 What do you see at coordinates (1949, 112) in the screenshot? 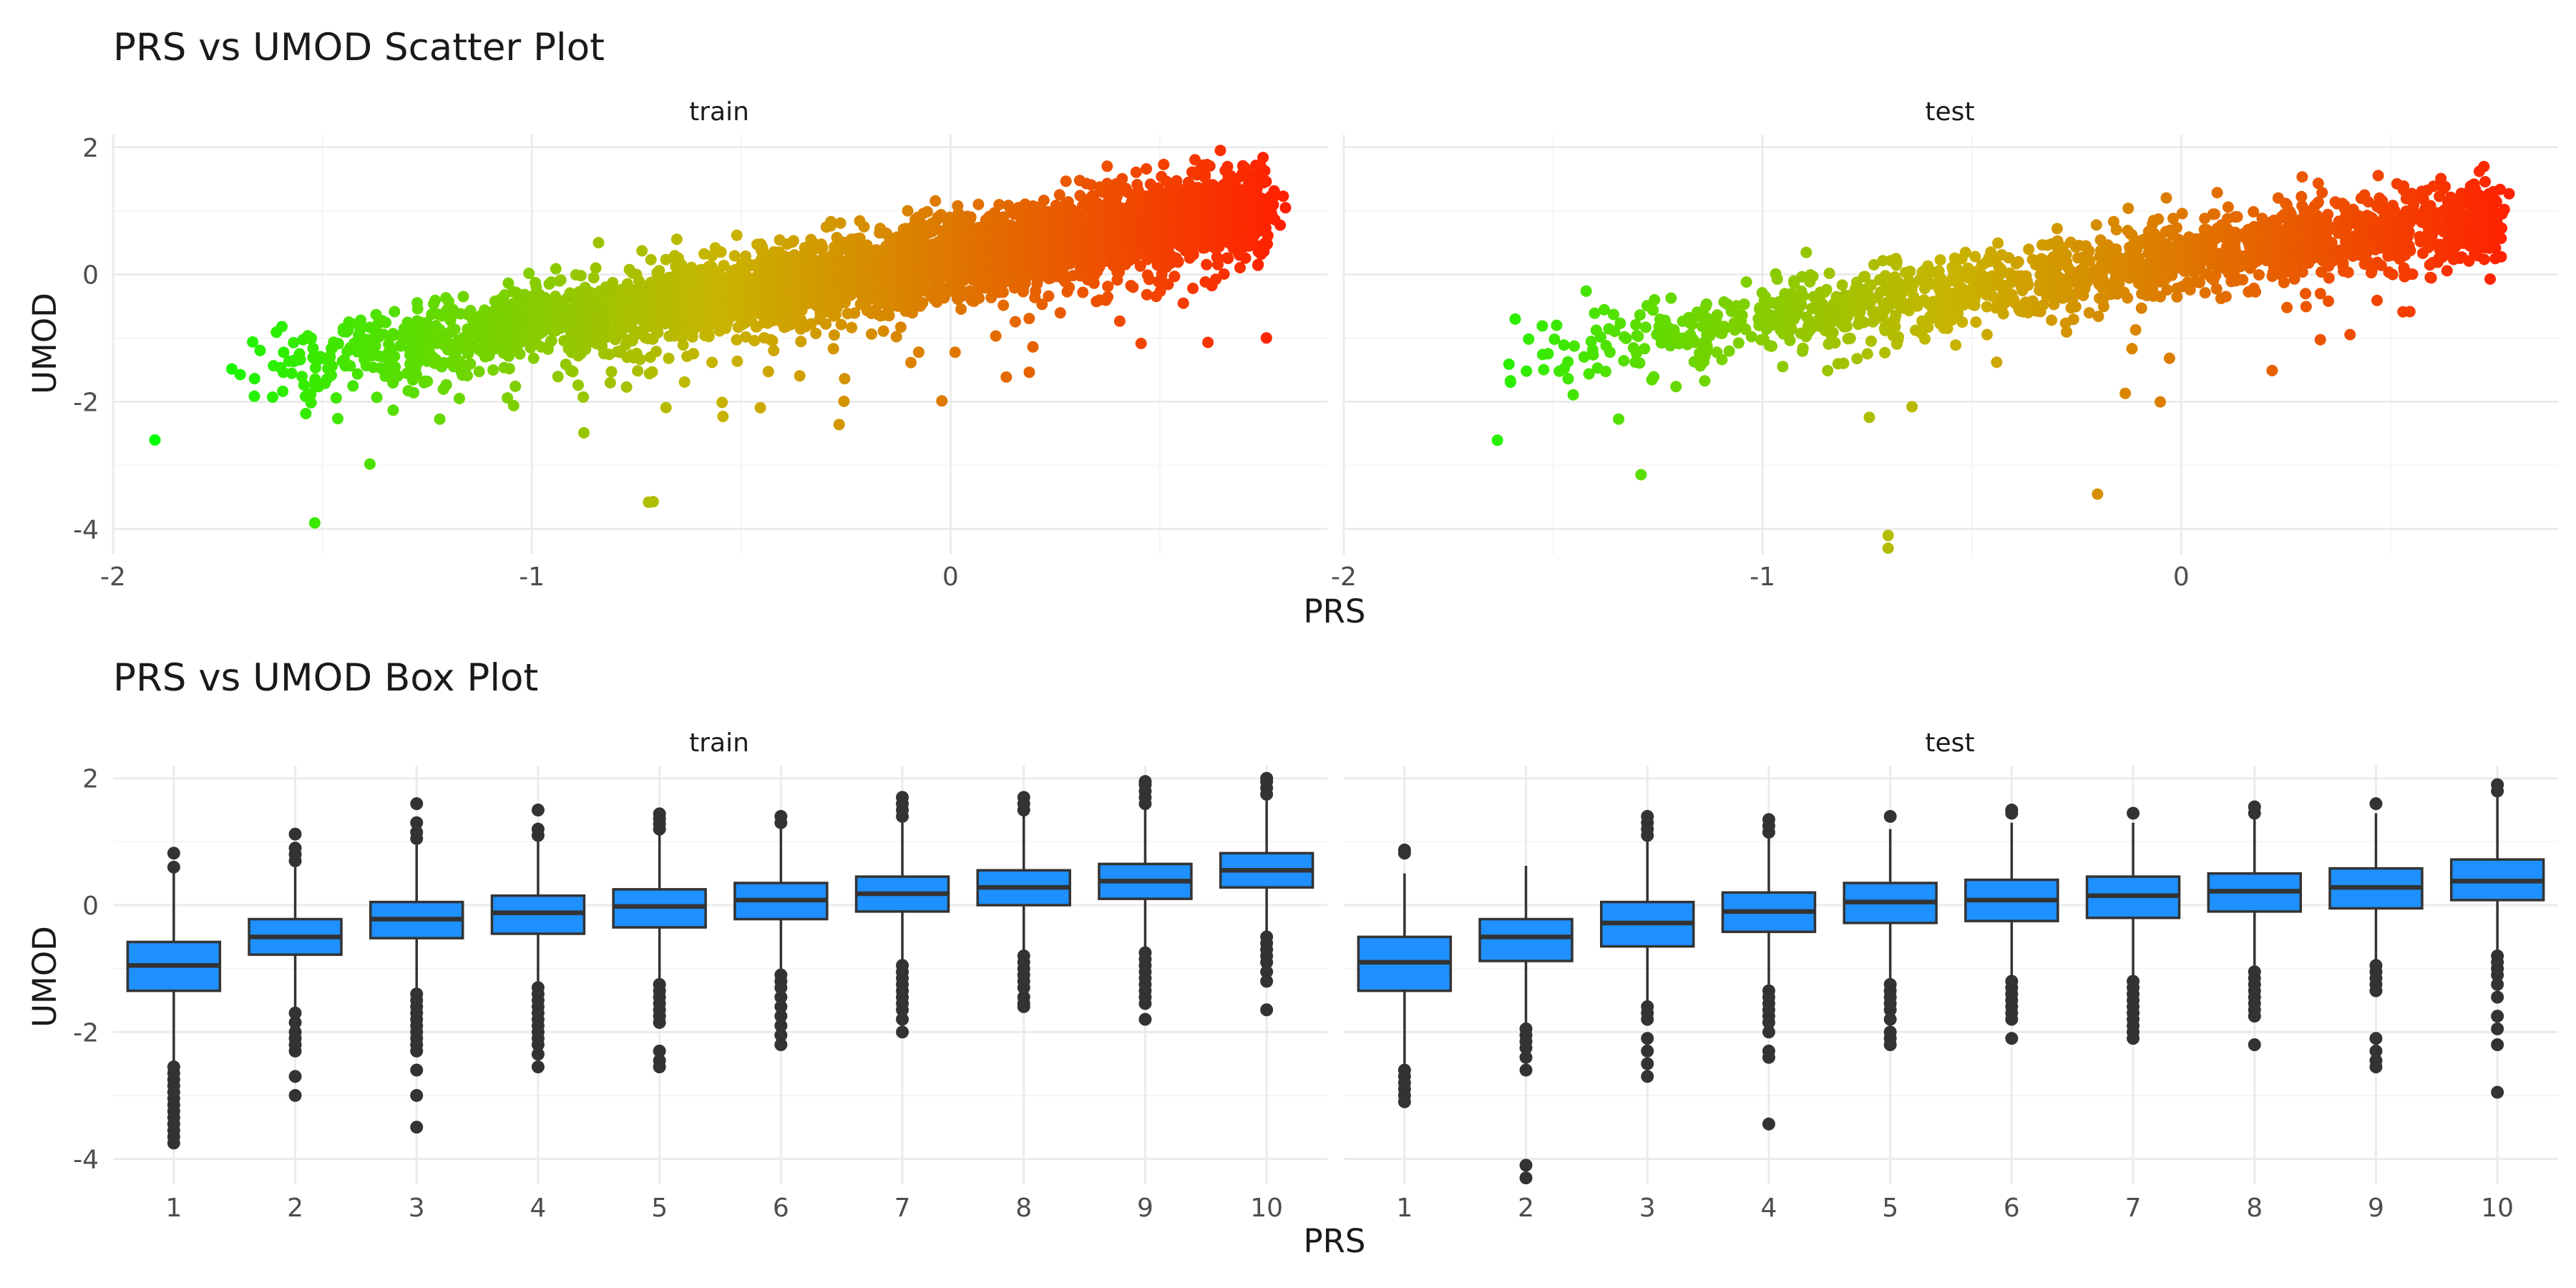
I see `scatter-strip-test: test` at bounding box center [1949, 112].